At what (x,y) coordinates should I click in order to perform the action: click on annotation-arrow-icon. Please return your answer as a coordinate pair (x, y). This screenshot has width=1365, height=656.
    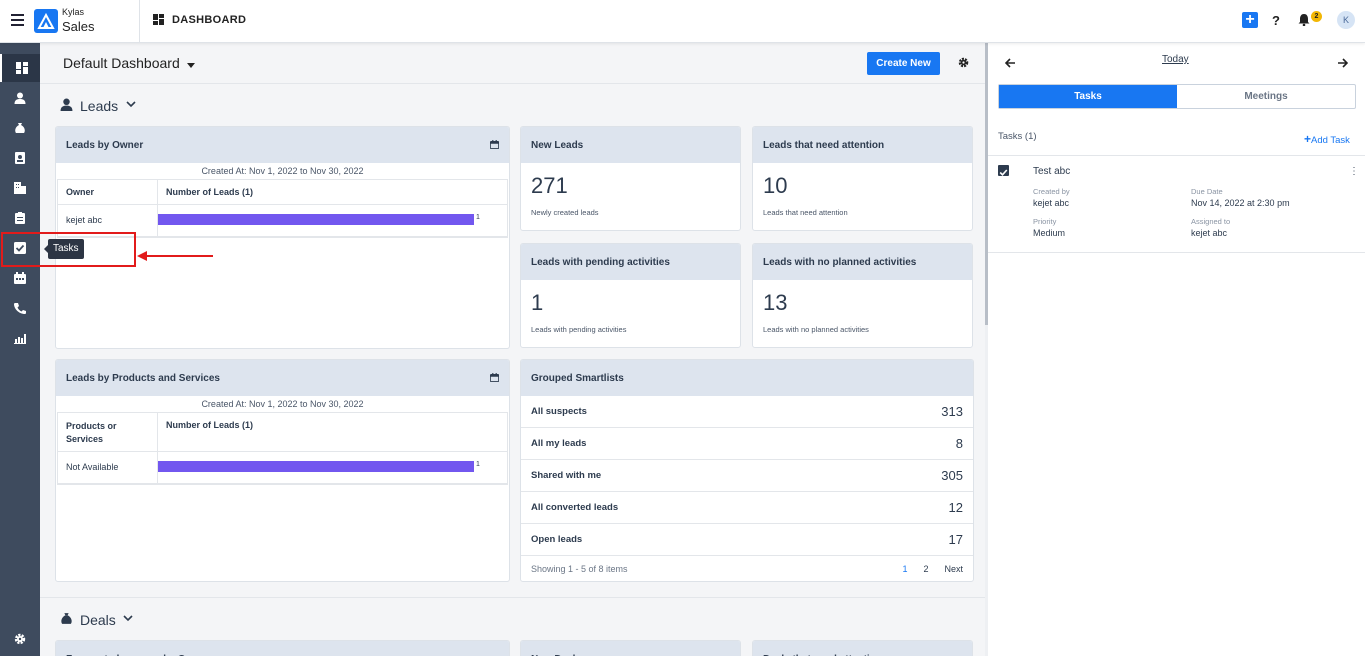
    Looking at the image, I should click on (175, 256).